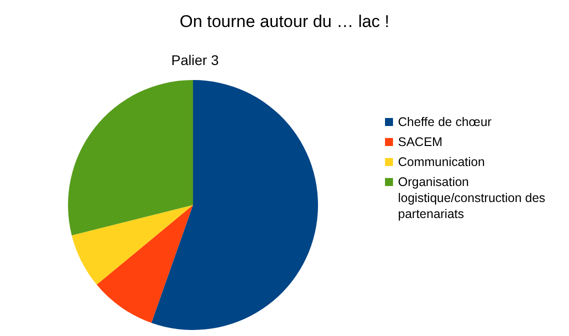 This screenshot has height=336, width=569. Describe the element at coordinates (195, 60) in the screenshot. I see `chart-subtitle: Palier 3` at that location.